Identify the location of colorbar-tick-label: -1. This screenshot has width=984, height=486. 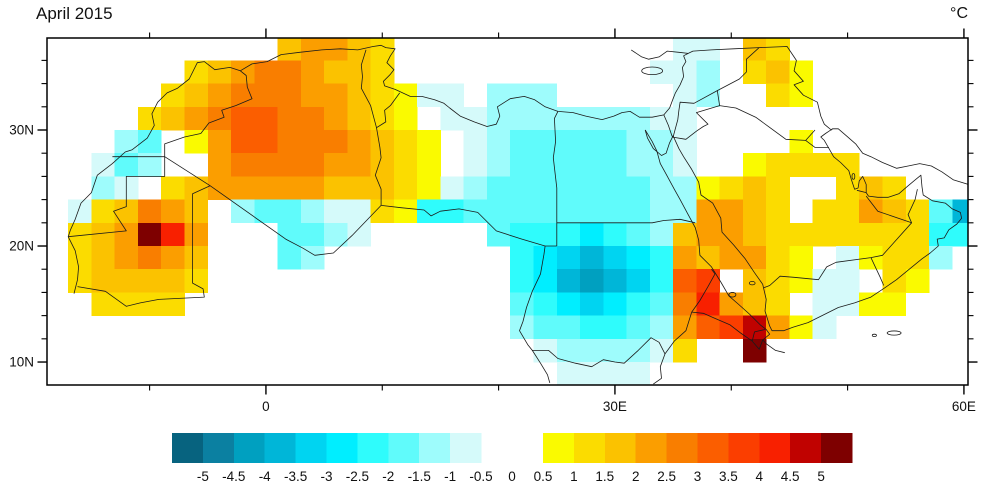
(450, 476).